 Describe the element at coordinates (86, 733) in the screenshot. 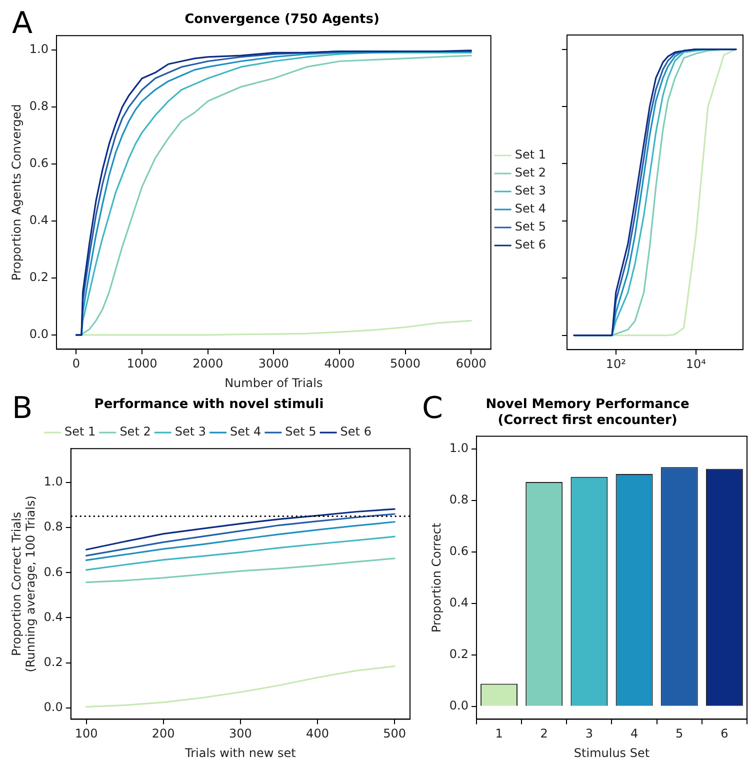

I see `x-tick-label: 100` at that location.